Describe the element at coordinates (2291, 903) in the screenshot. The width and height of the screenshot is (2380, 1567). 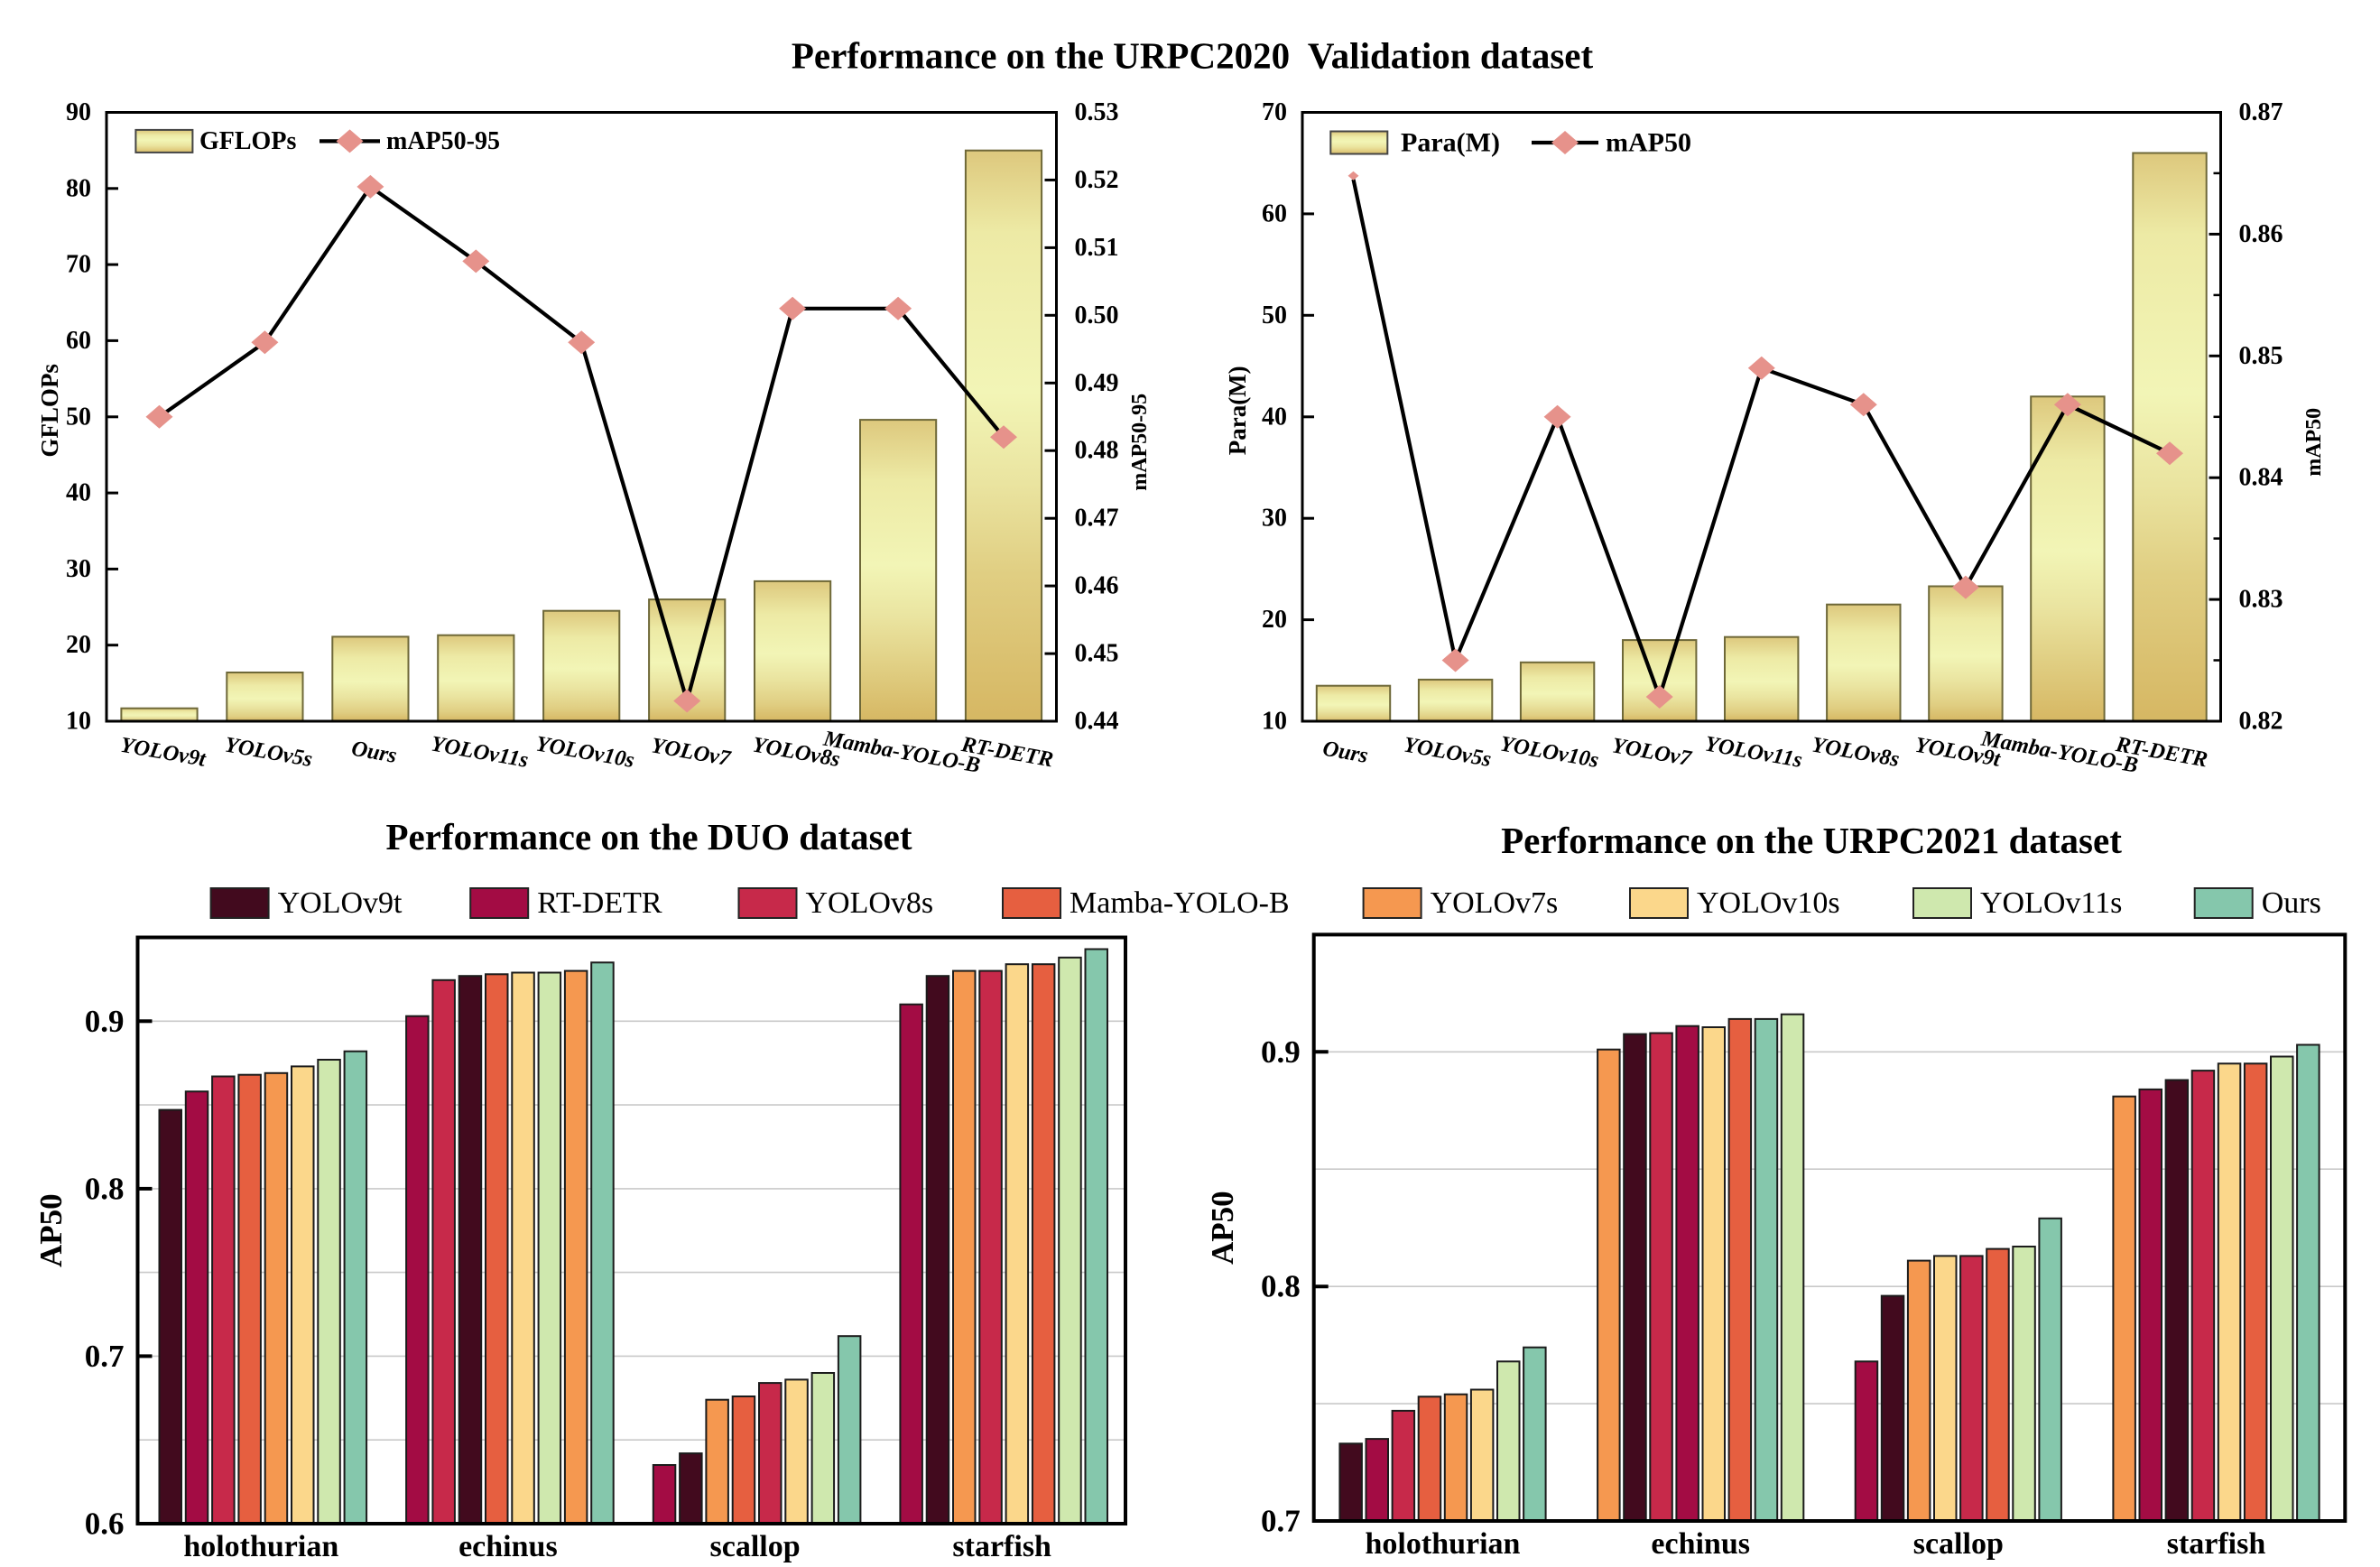
I see `svg-text: Ours` at that location.